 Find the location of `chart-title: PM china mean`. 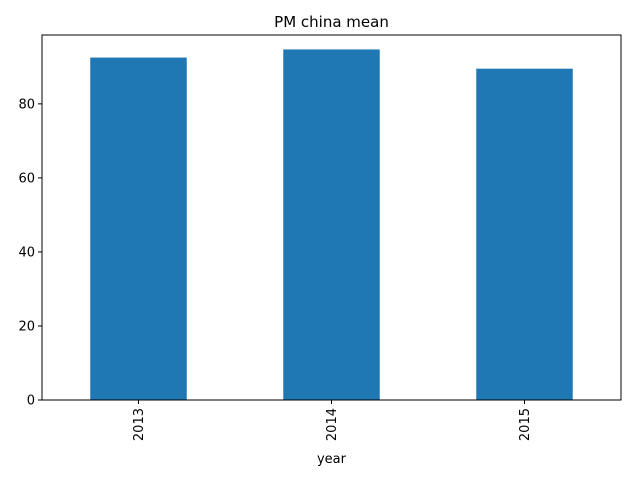

chart-title: PM china mean is located at coordinates (331, 22).